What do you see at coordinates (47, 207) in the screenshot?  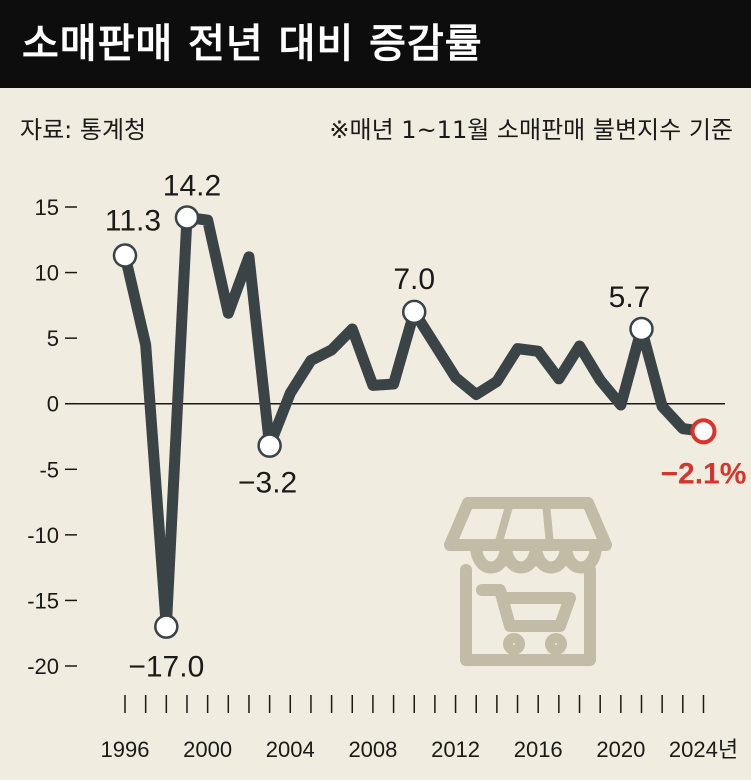 I see `y-tick-label: 15` at bounding box center [47, 207].